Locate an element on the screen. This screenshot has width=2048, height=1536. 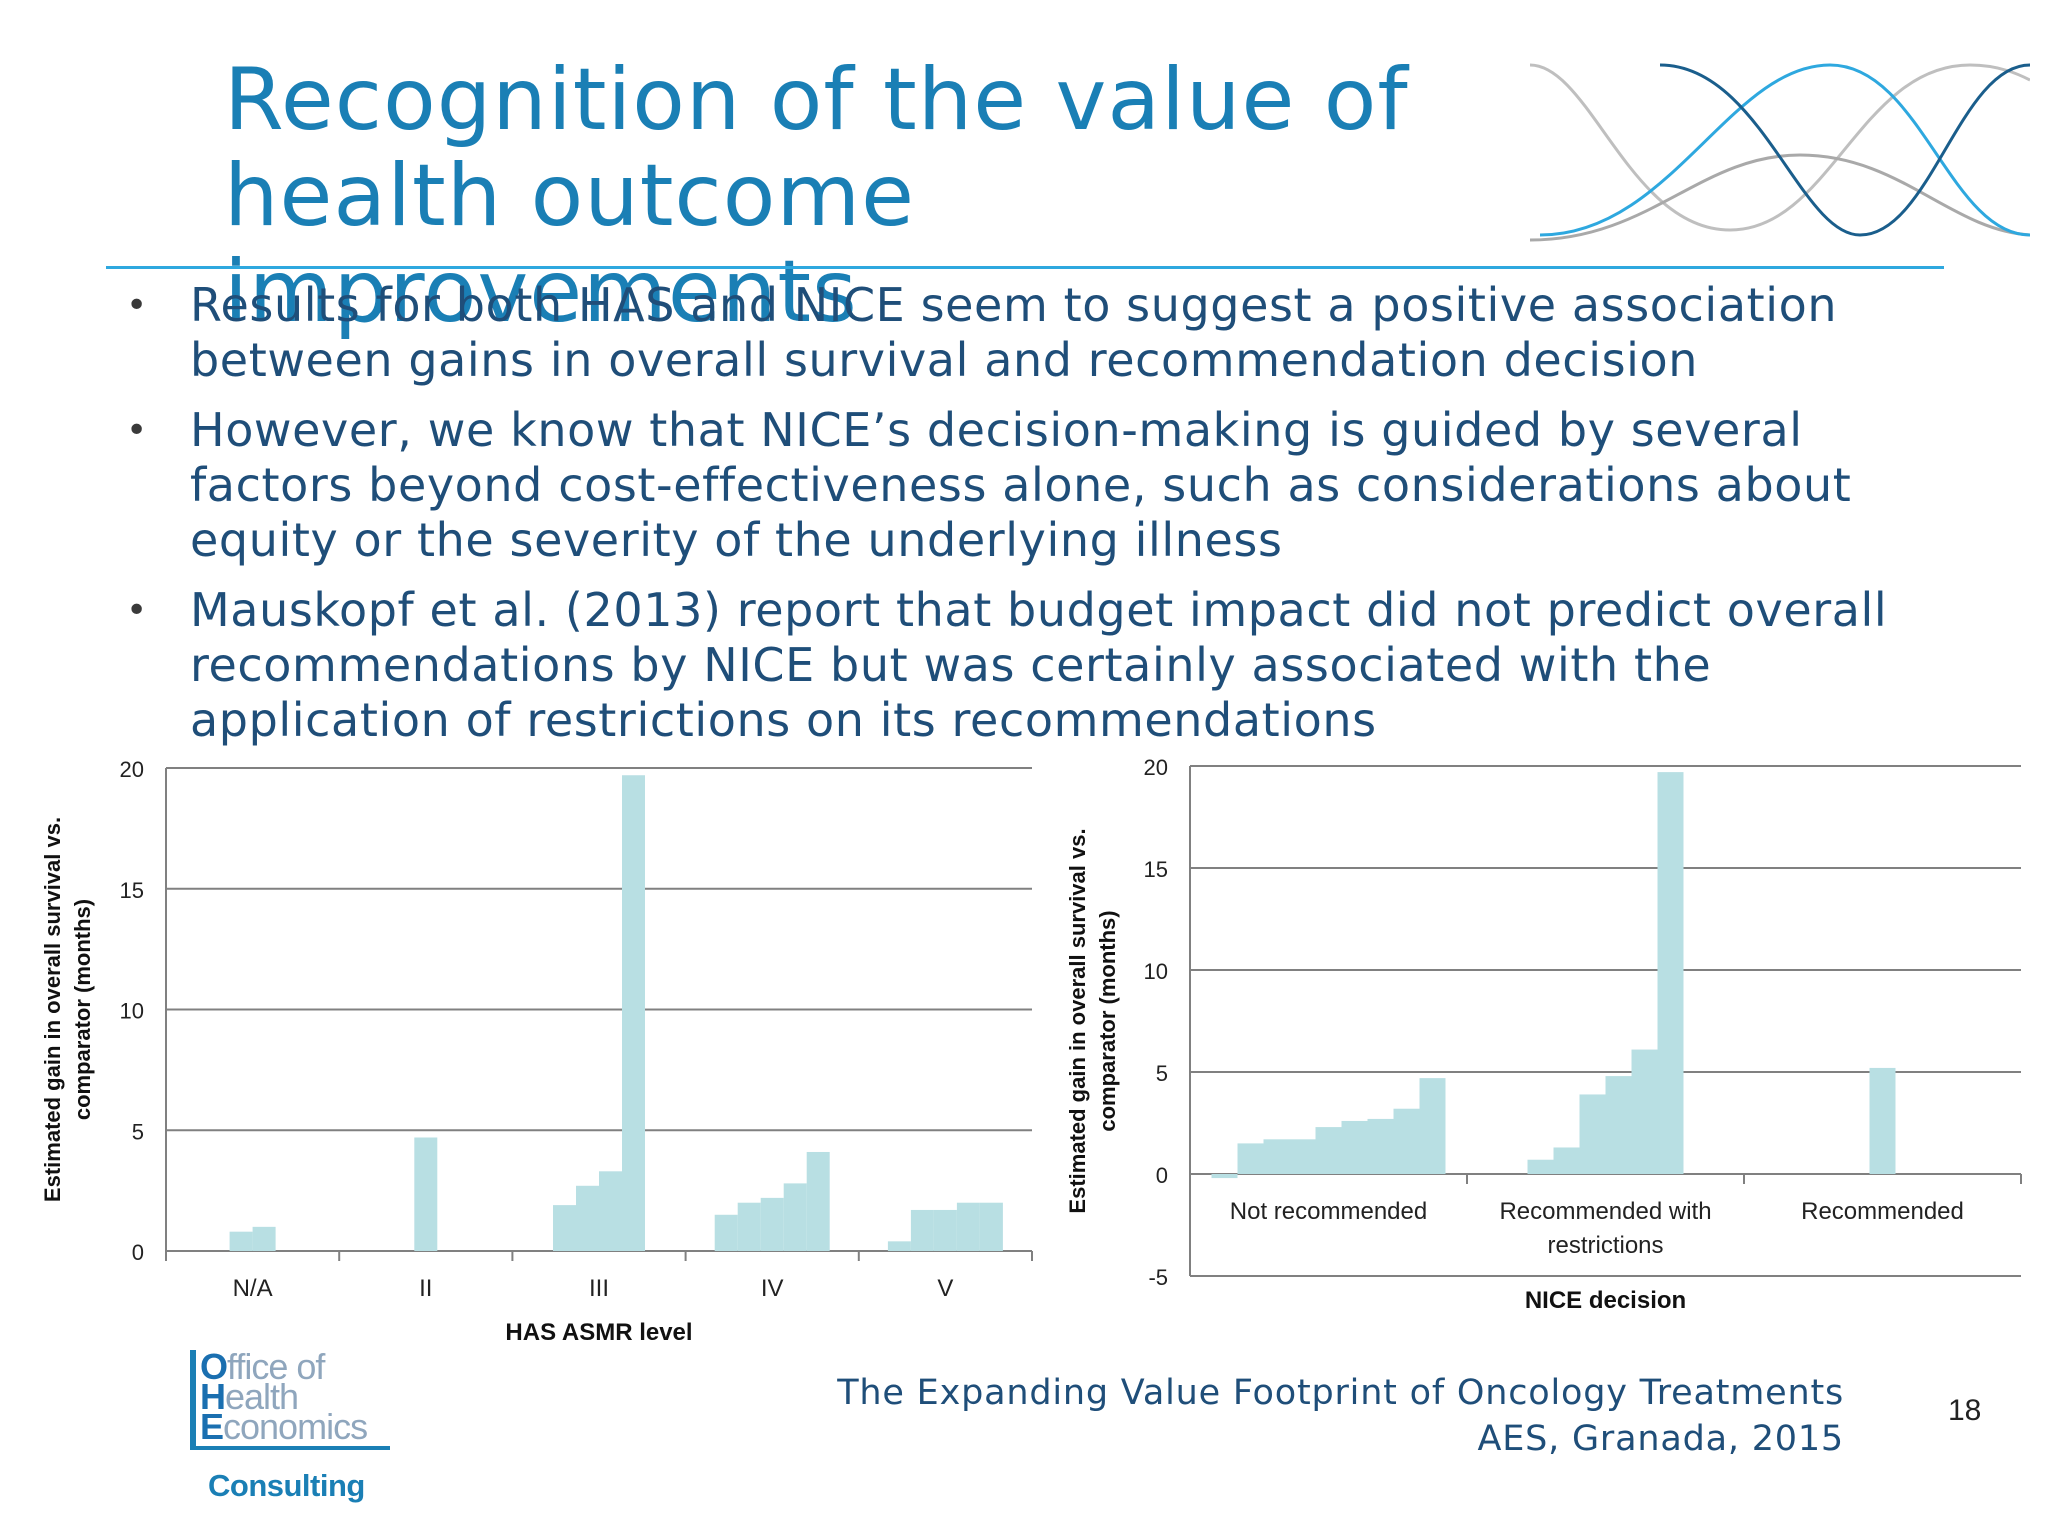
x-category-label: V is located at coordinates (945, 1288).